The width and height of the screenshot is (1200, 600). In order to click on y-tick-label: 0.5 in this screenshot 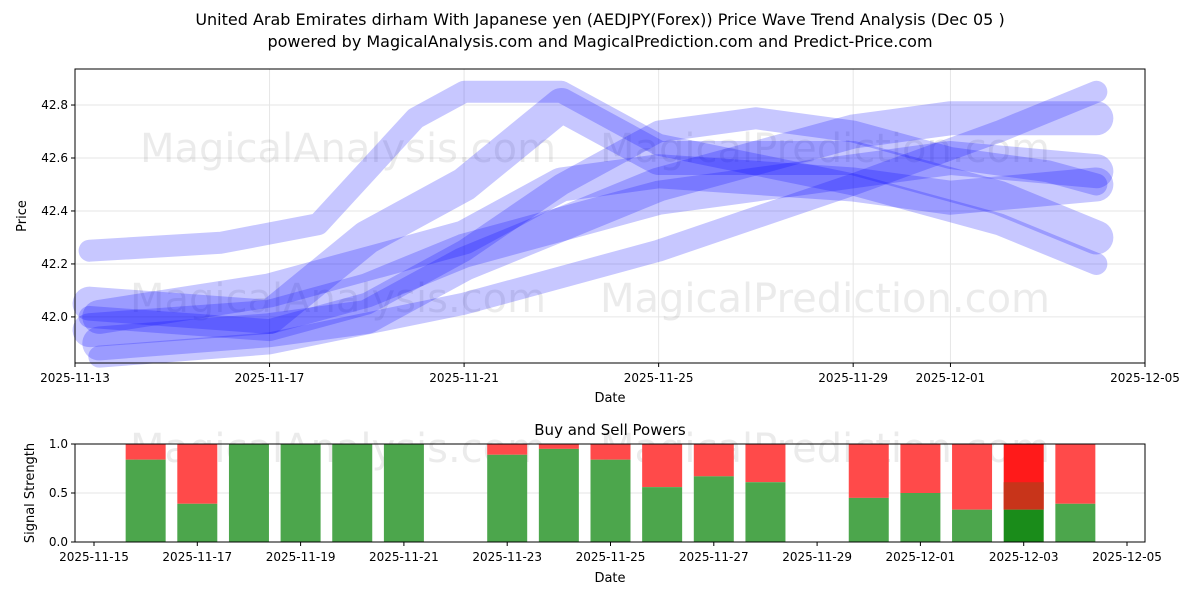, I will do `click(58, 493)`.